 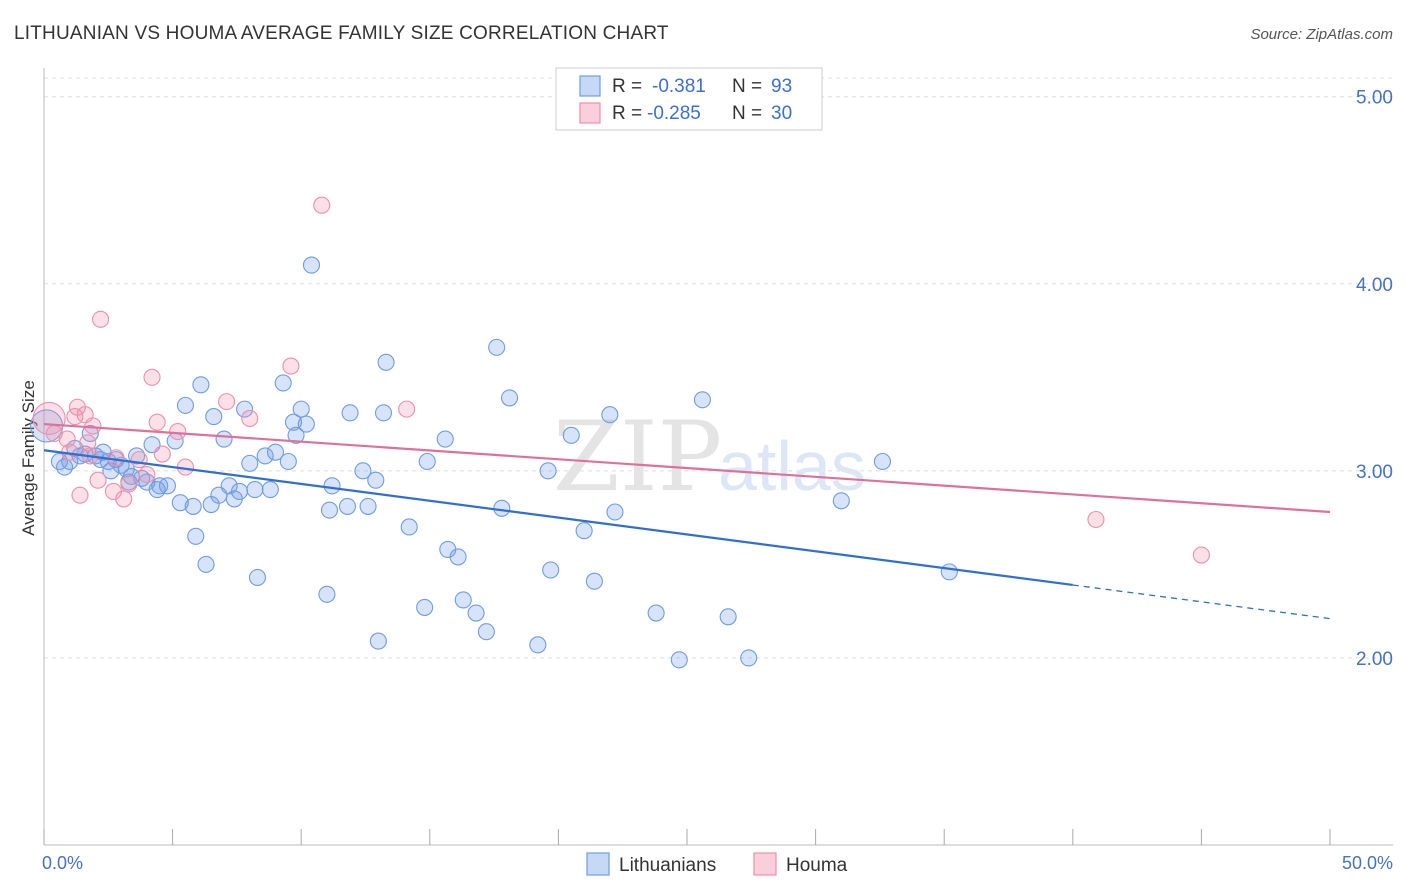 What do you see at coordinates (667, 865) in the screenshot?
I see `bottom-legend-label-lithuanians: Lithuanians` at bounding box center [667, 865].